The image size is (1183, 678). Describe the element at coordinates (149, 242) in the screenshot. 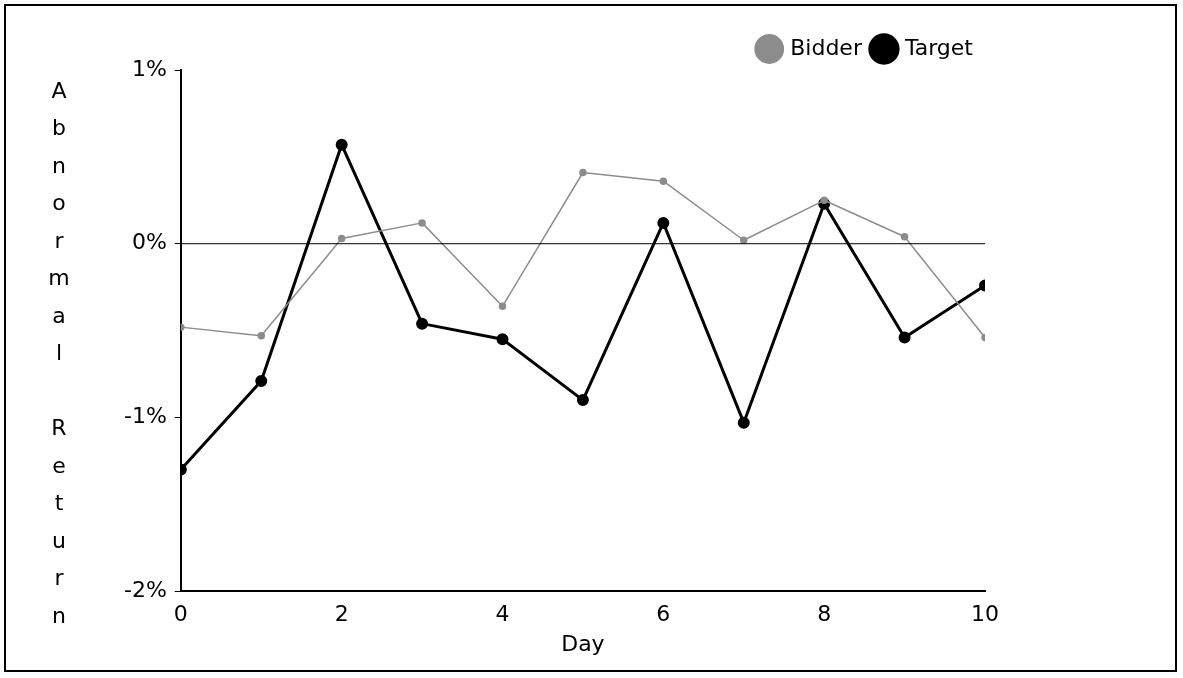

I see `y-tick-label: 0%` at that location.